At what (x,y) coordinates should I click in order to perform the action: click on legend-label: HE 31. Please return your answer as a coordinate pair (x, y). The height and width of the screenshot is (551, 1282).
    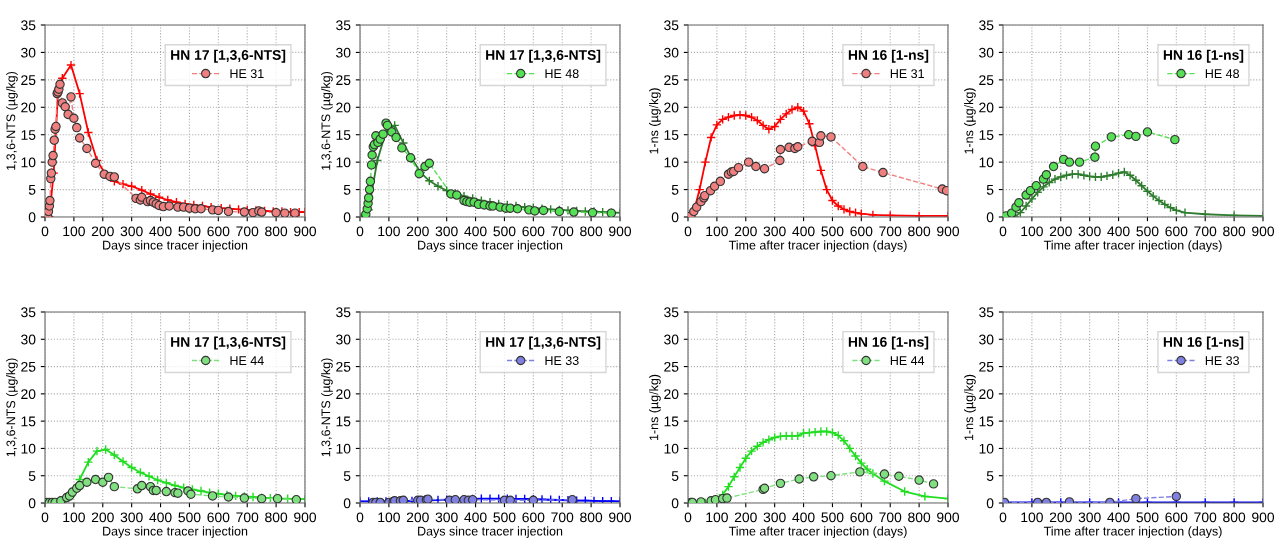
    Looking at the image, I should click on (247, 74).